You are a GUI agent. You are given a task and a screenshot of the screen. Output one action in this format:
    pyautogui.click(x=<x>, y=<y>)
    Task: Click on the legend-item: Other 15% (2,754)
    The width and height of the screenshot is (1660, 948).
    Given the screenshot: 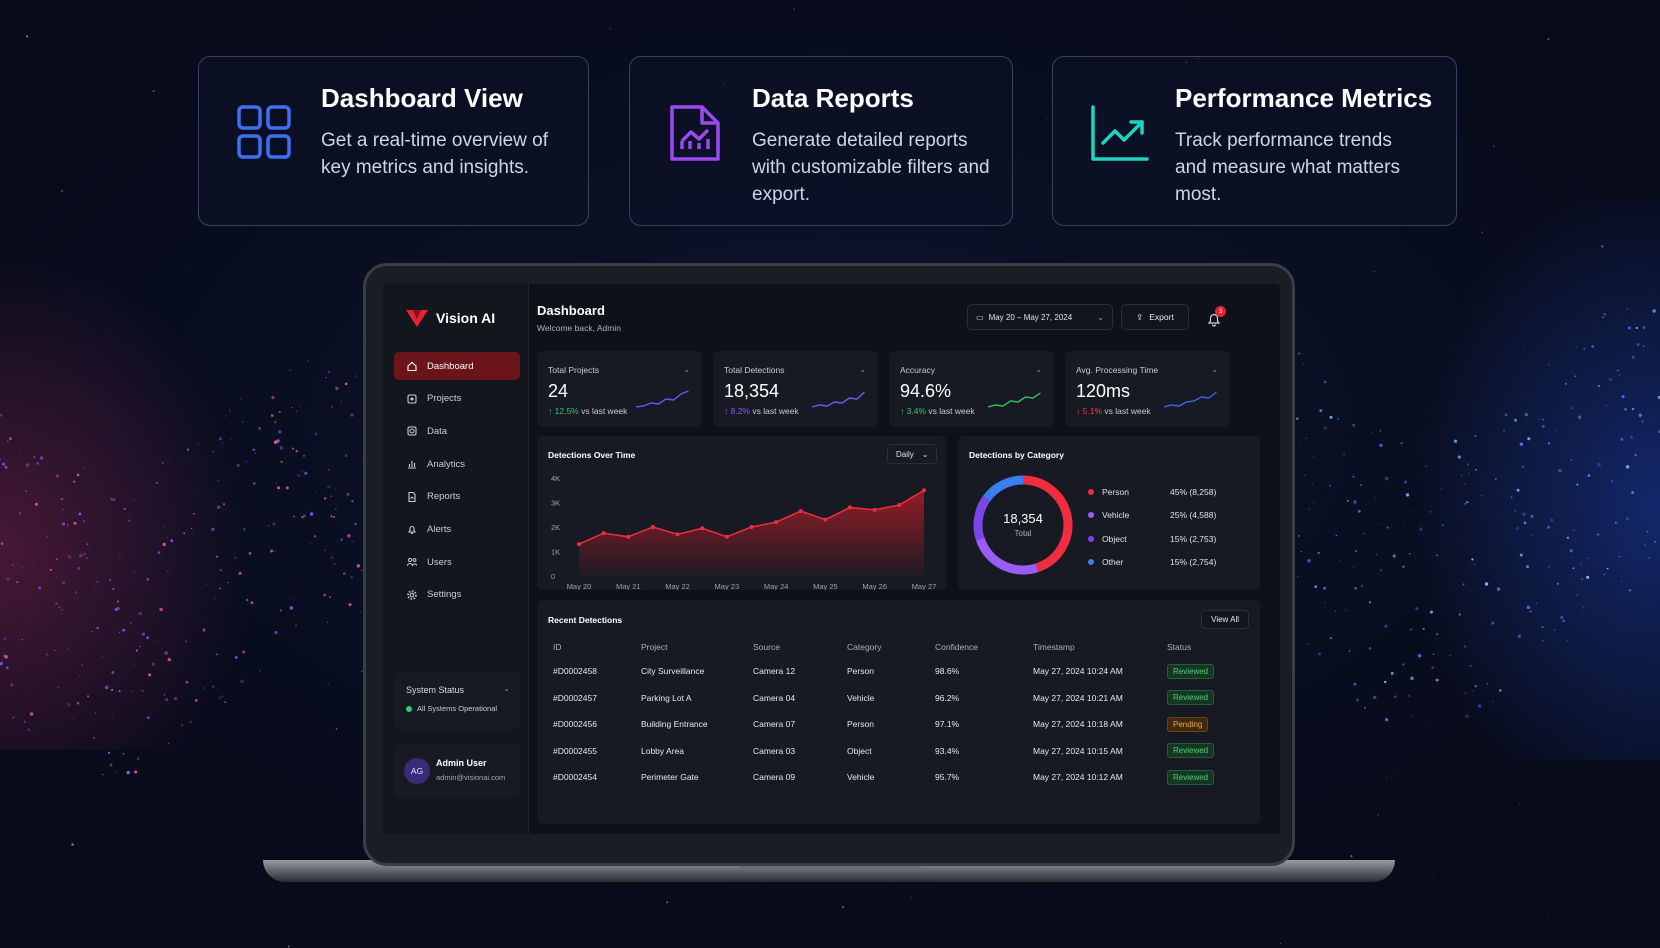 What is the action you would take?
    pyautogui.click(x=1168, y=563)
    